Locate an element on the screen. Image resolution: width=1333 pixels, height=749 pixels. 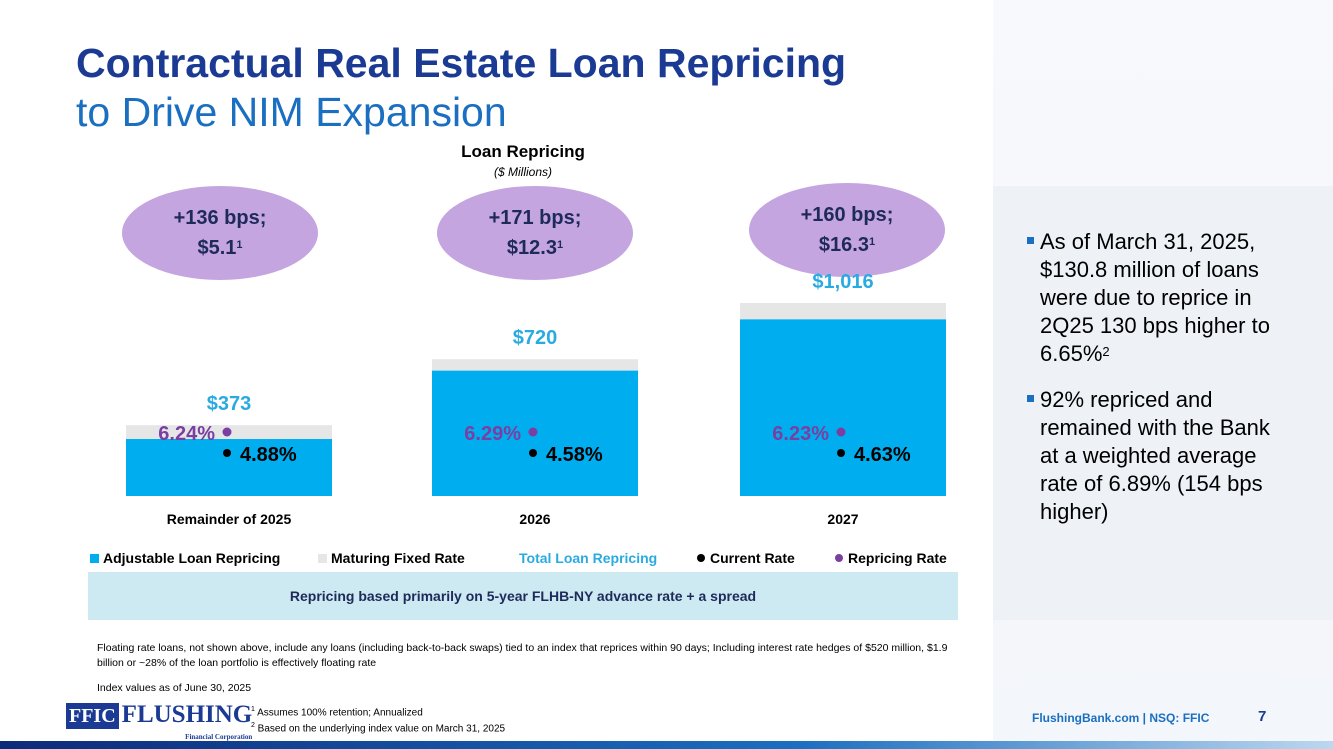
legend-adjustable: Adjustable Loan Repricing is located at coordinates (185, 558).